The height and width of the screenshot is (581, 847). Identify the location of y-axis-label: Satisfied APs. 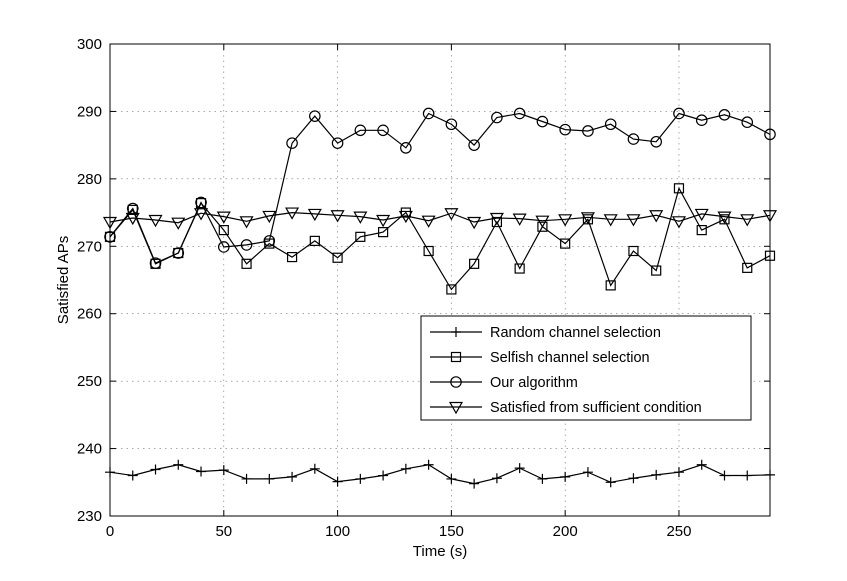
(63, 280).